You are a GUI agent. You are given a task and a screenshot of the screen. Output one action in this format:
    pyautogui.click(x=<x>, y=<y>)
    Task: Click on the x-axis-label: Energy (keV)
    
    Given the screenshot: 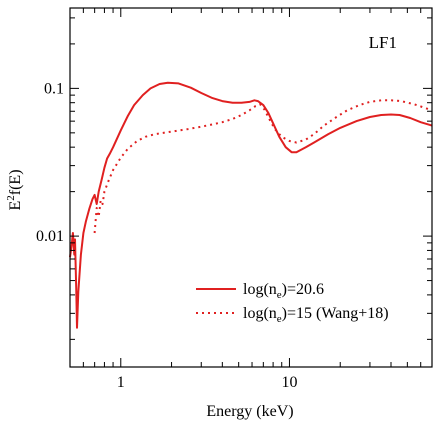 What is the action you would take?
    pyautogui.click(x=249, y=411)
    